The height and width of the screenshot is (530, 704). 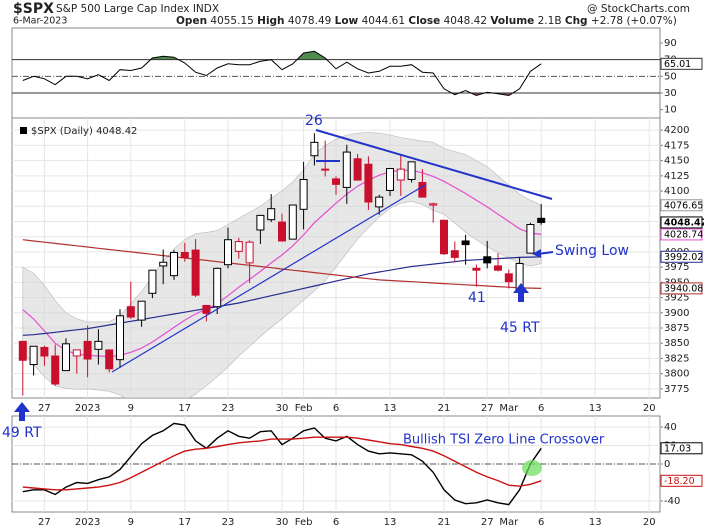 What do you see at coordinates (122, 9) in the screenshot?
I see `name: S&P 500 Large Cap Index` at bounding box center [122, 9].